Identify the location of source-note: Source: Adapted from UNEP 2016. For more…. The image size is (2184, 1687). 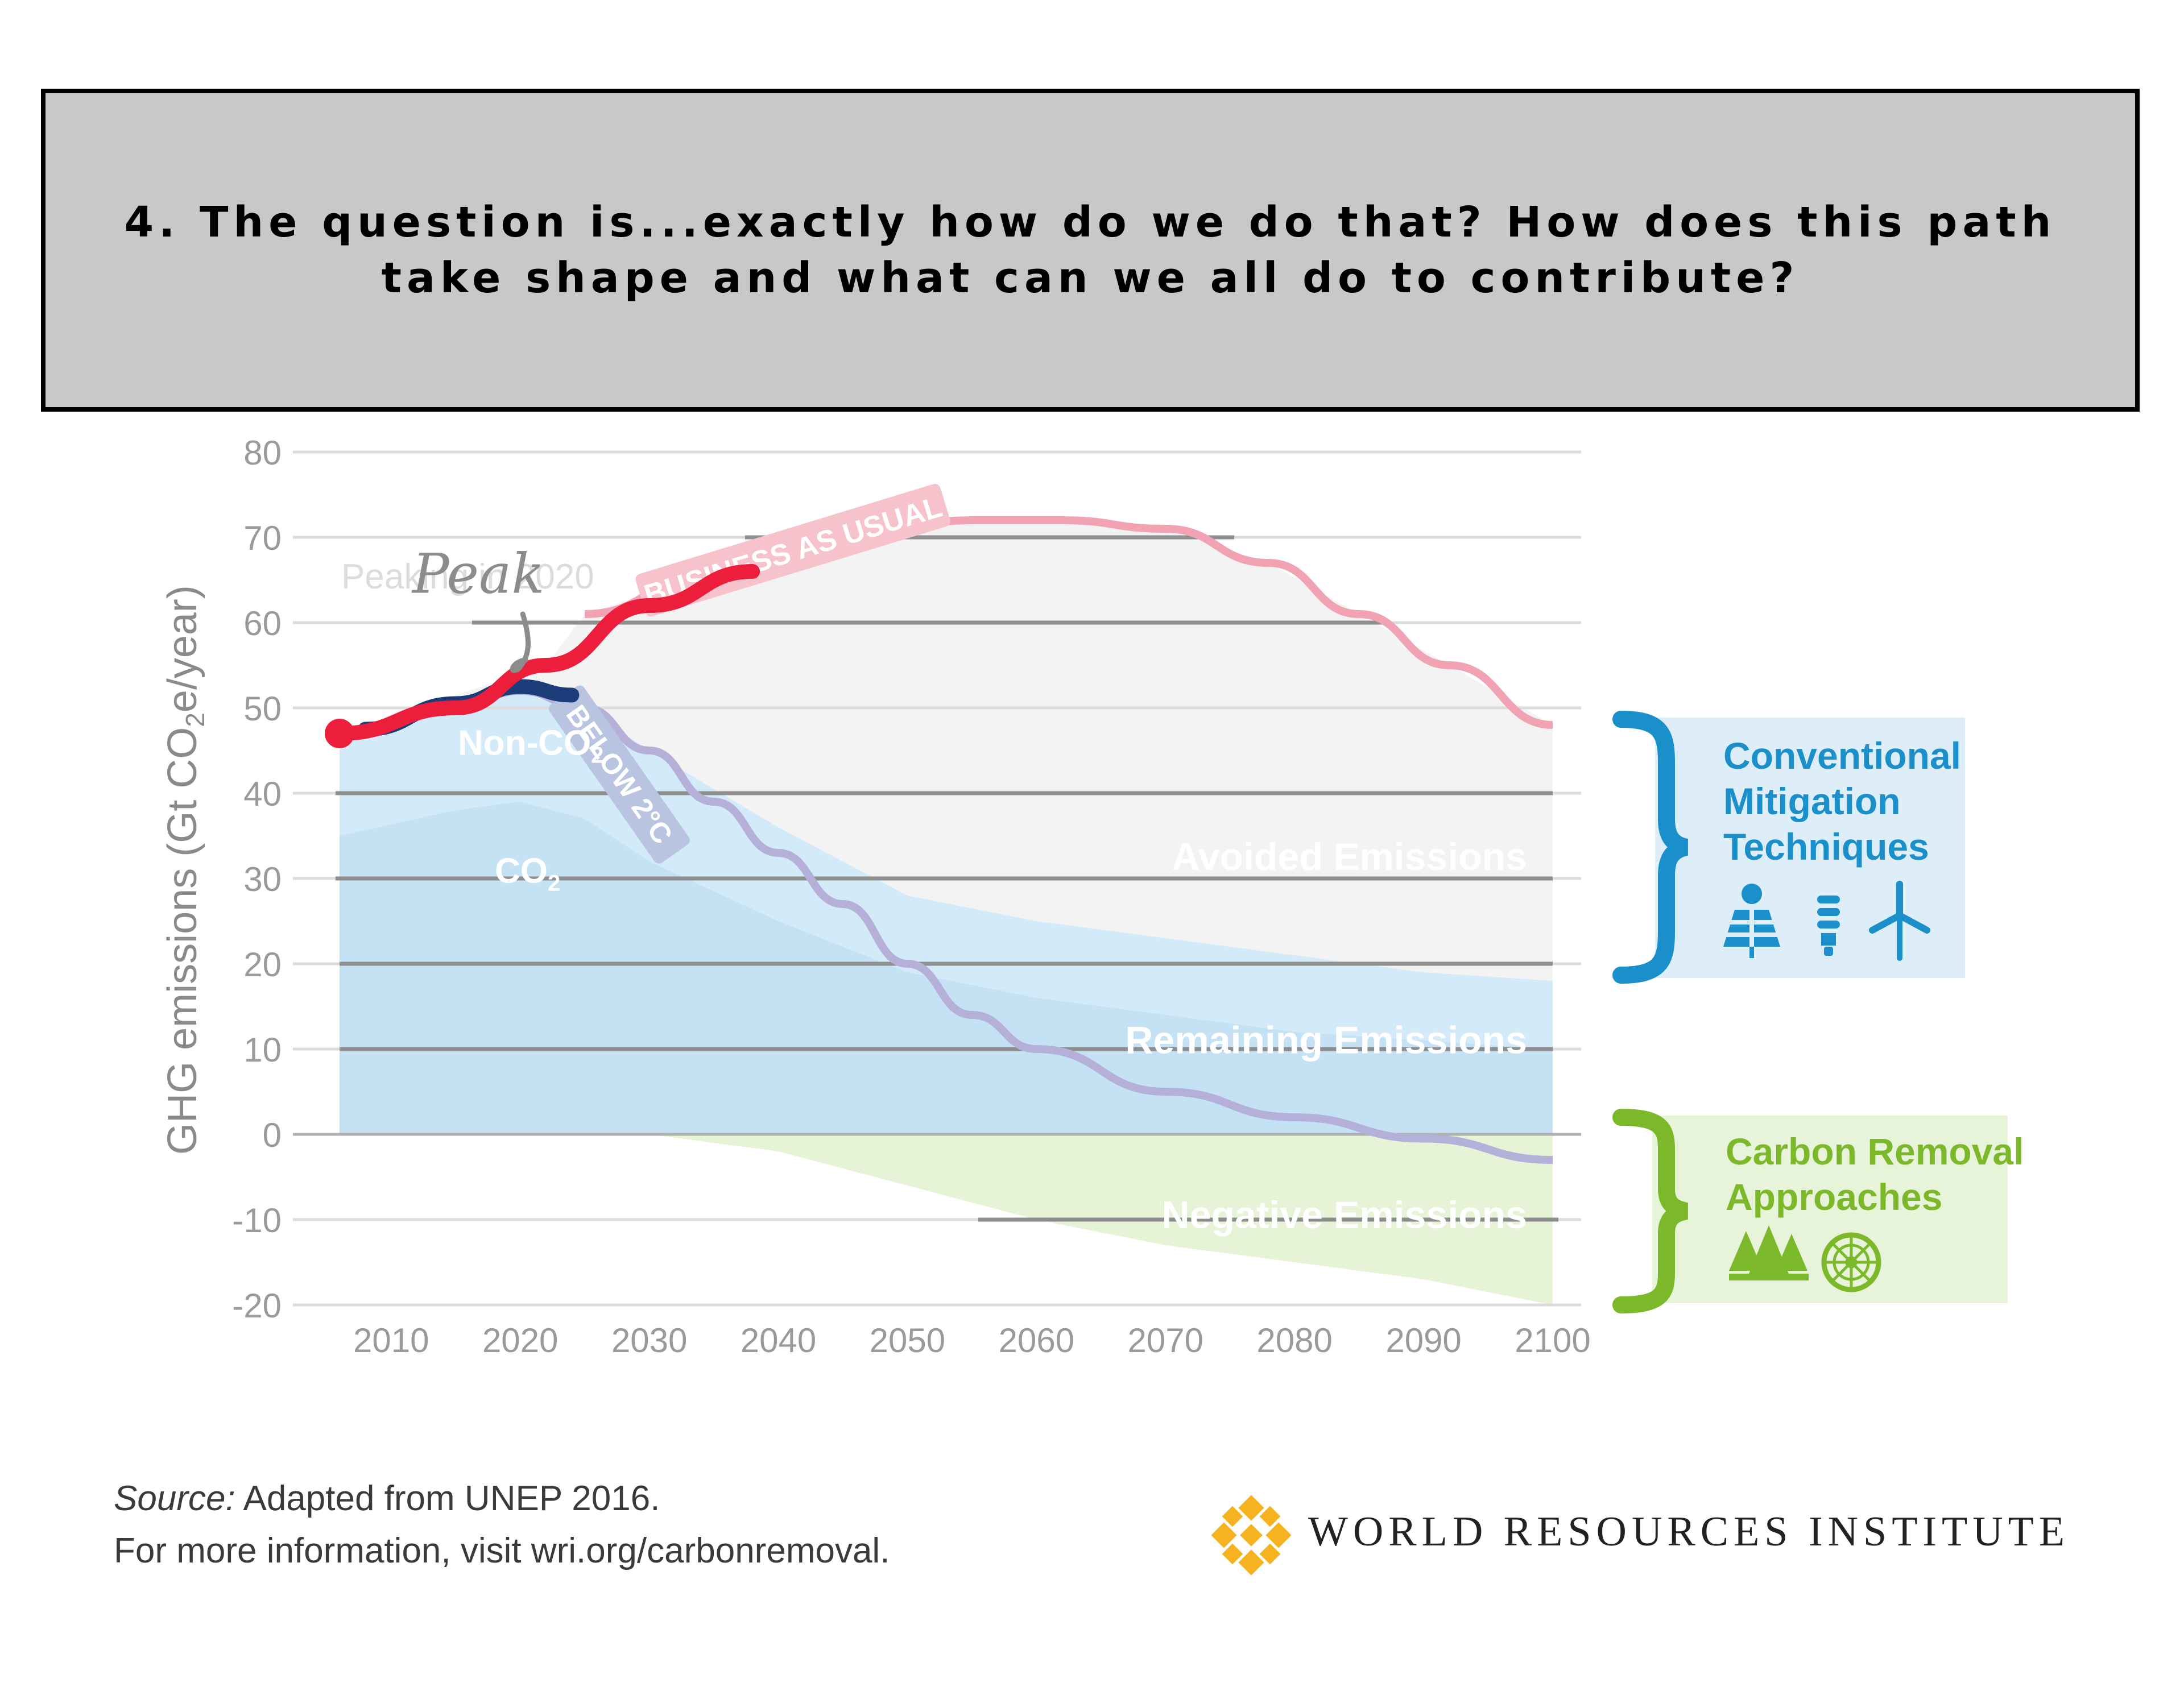
(502, 1525).